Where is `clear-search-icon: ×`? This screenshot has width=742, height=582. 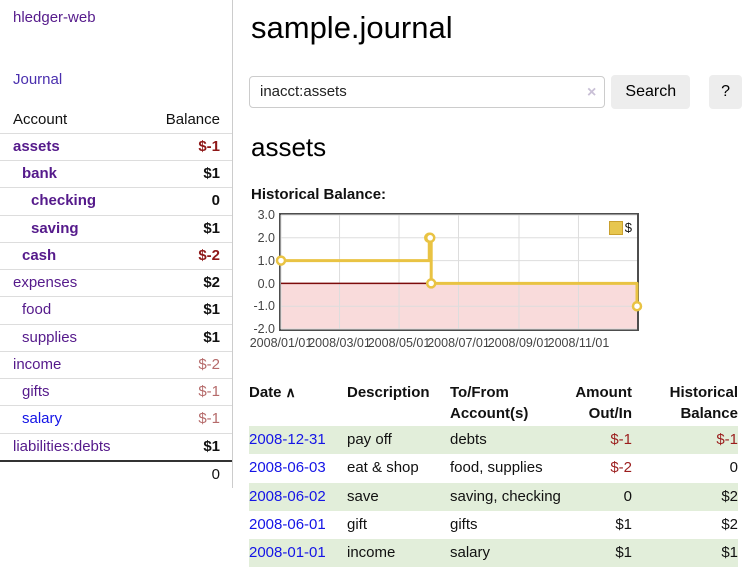
clear-search-icon: × is located at coordinates (592, 92).